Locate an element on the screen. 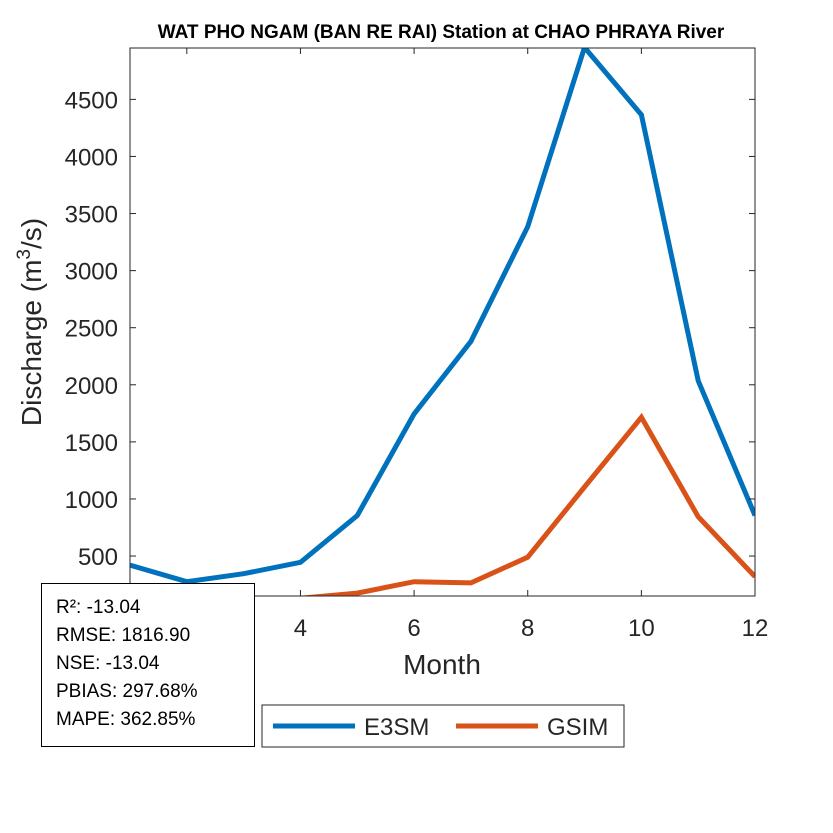 This screenshot has width=833, height=833. x-tick-label: 6 is located at coordinates (413, 628).